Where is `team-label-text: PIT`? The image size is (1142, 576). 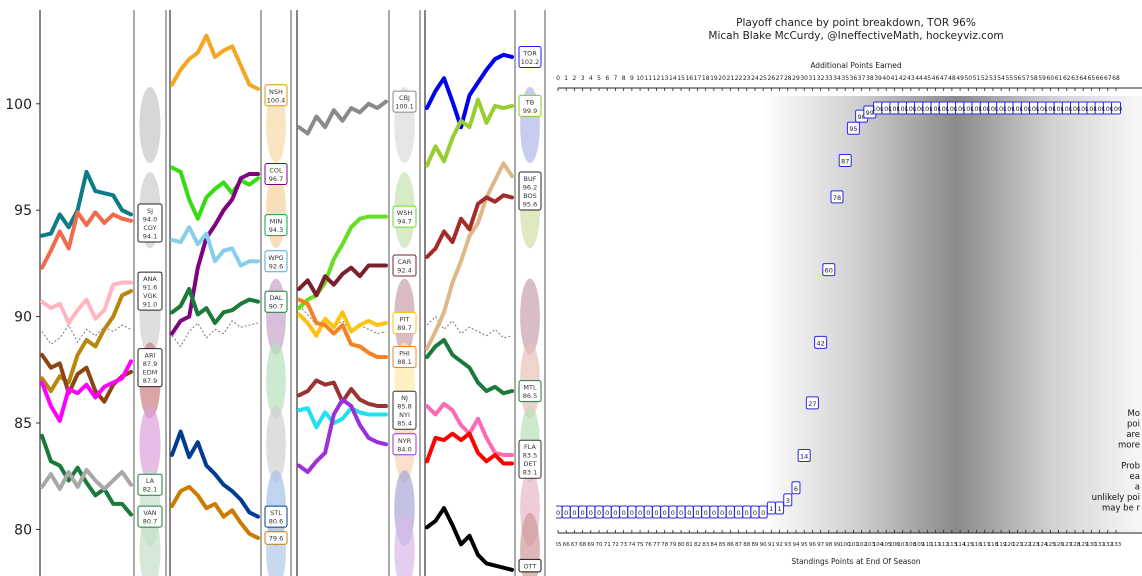 team-label-text: PIT is located at coordinates (405, 319).